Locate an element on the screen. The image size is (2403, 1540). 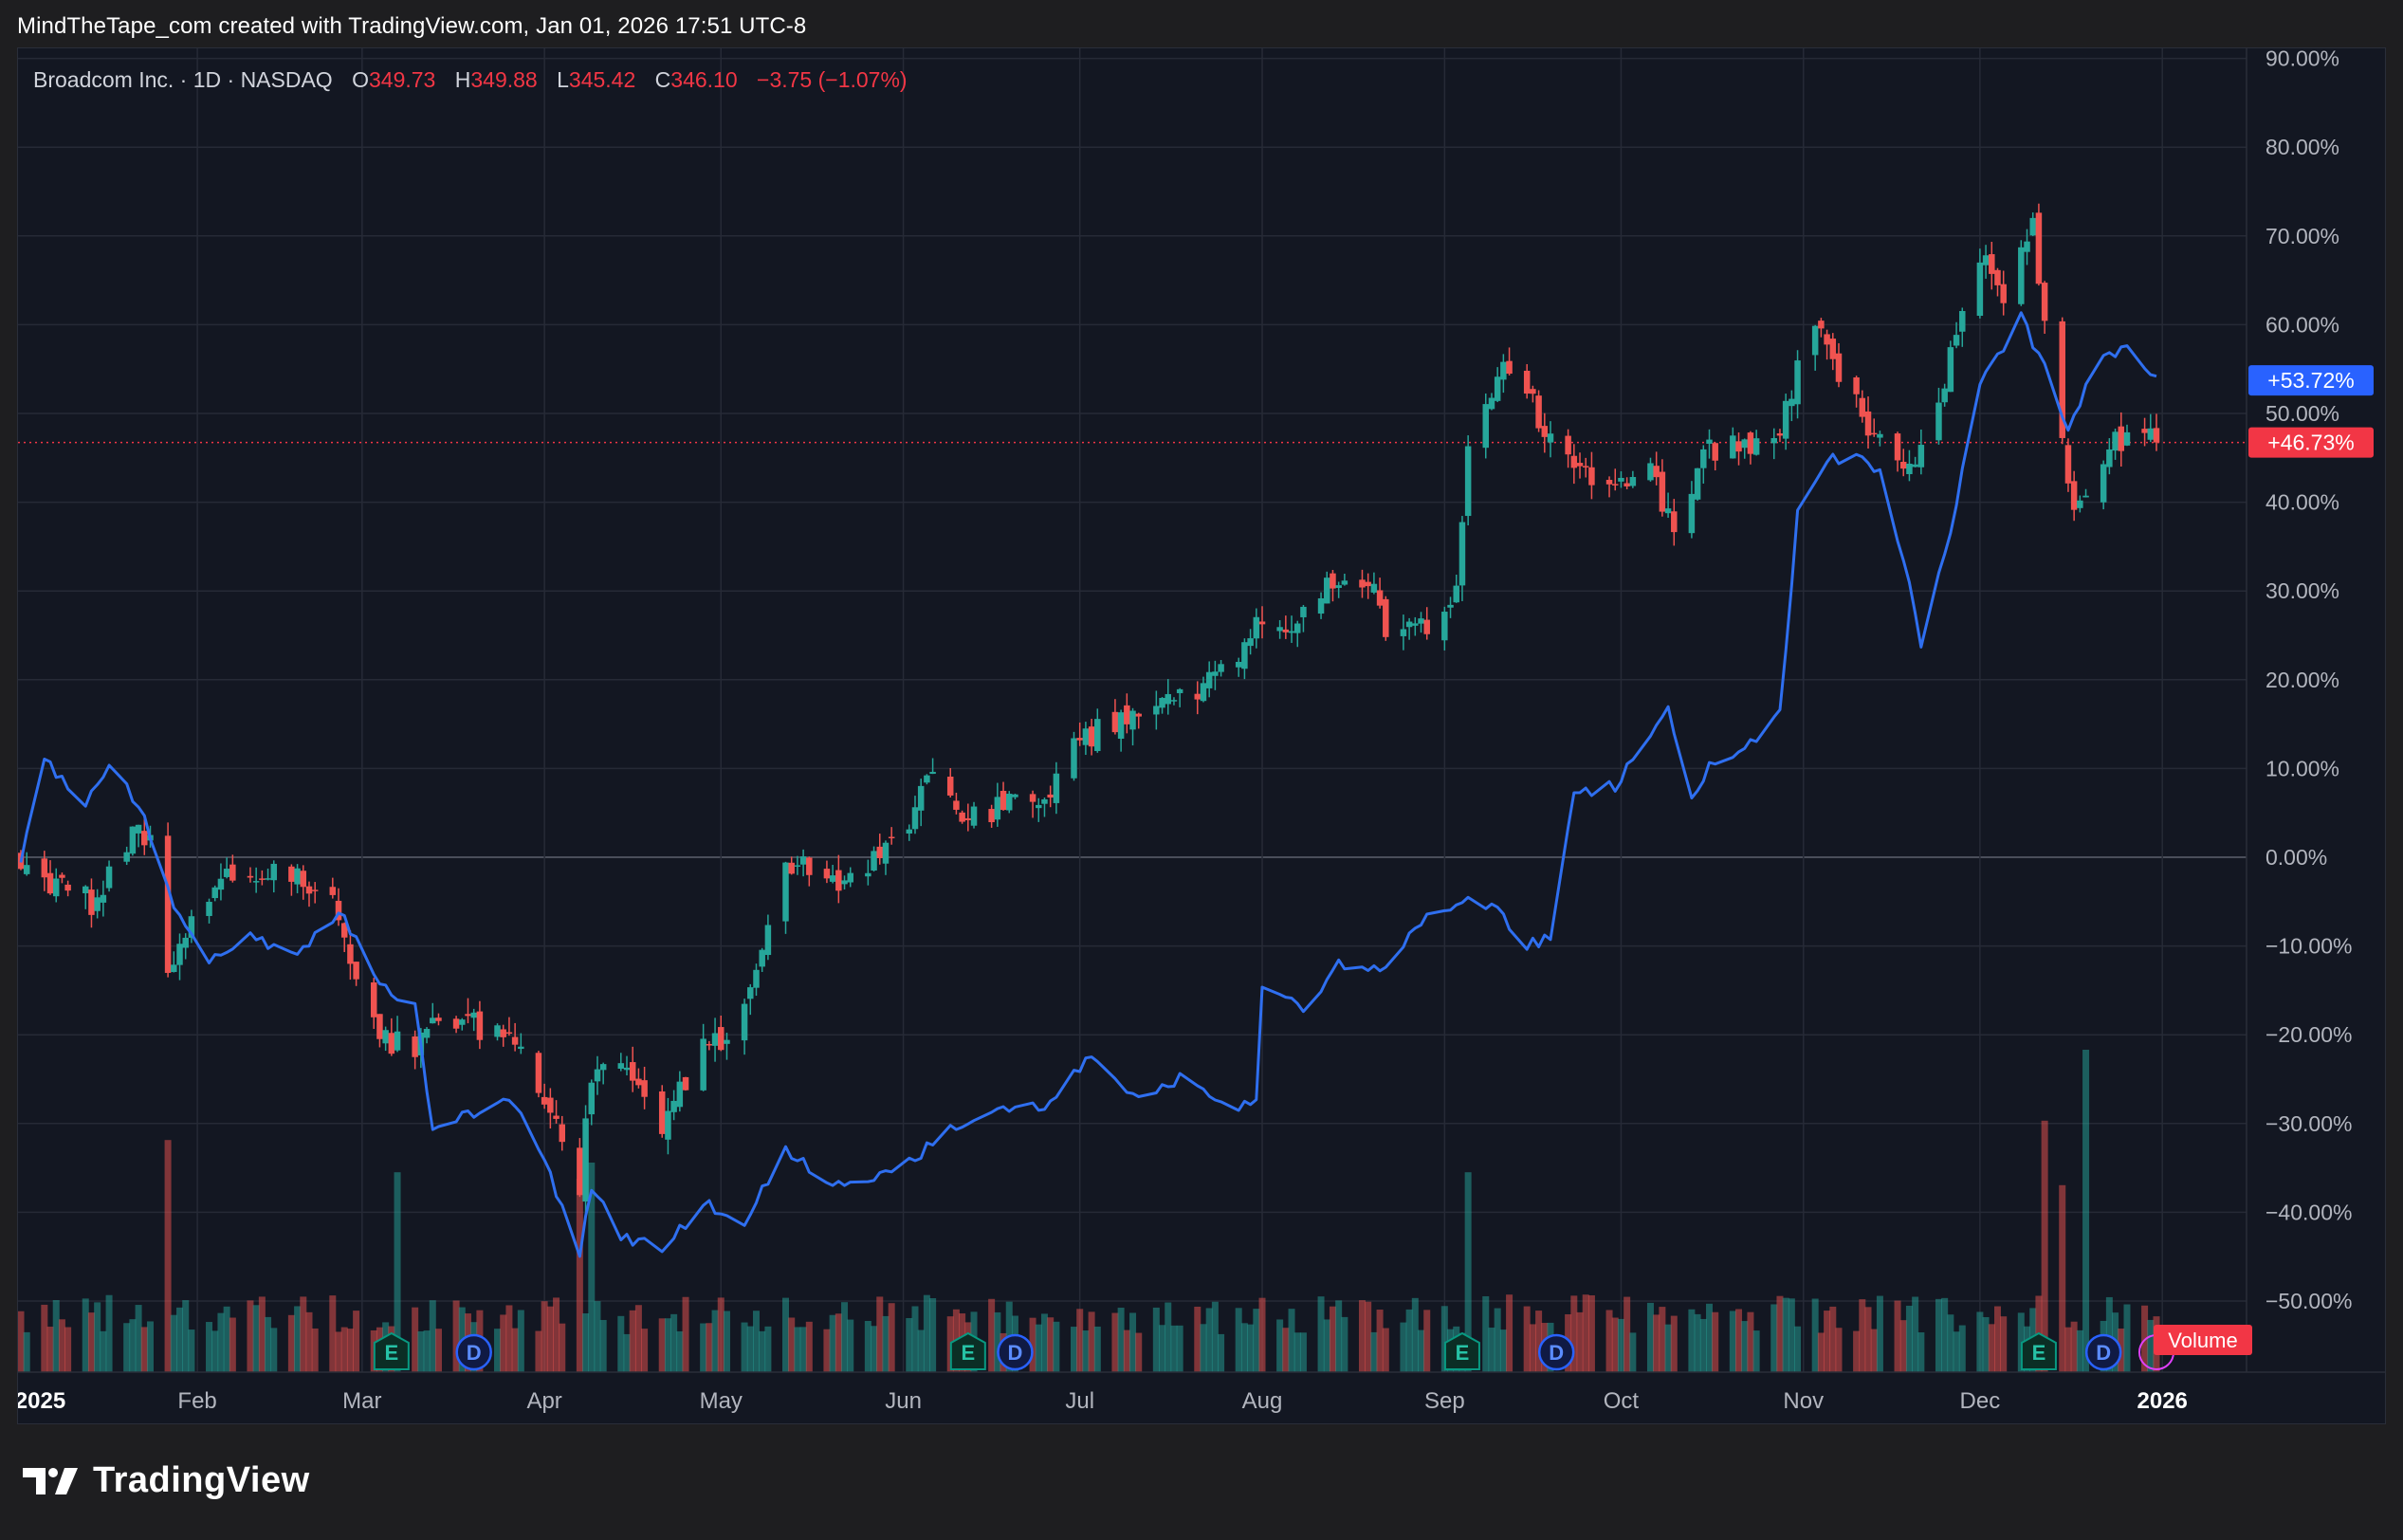
low-value: 345.42 is located at coordinates (602, 79).